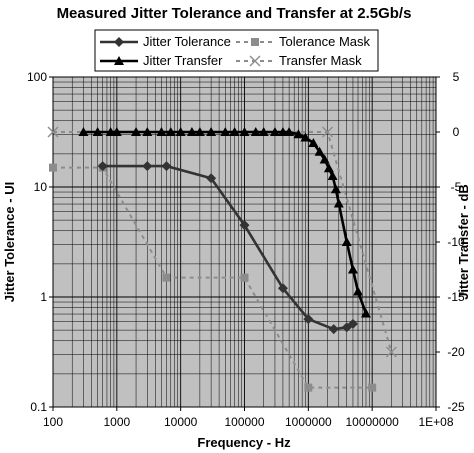 Image resolution: width=474 pixels, height=453 pixels. What do you see at coordinates (255, 42) in the screenshot?
I see `legend-marker-tolerance-mask` at bounding box center [255, 42].